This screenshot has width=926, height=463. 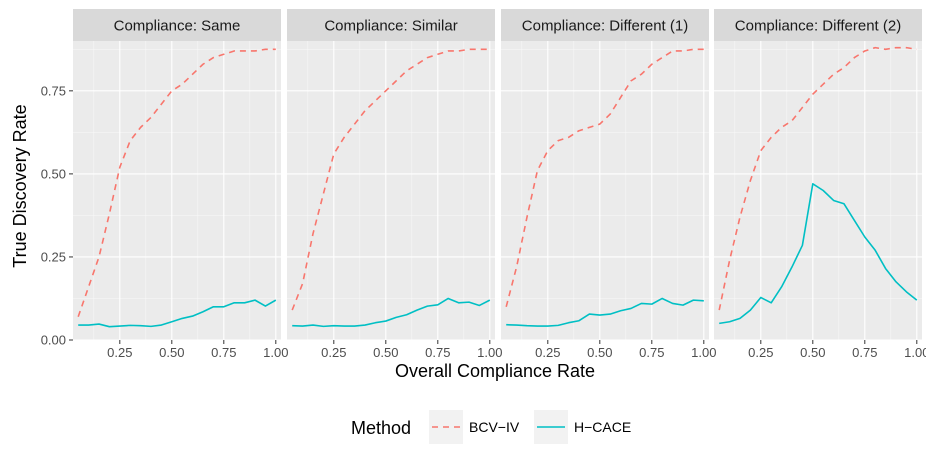 I want to click on legend: Method BCV−IV H−CACE, so click(x=491, y=427).